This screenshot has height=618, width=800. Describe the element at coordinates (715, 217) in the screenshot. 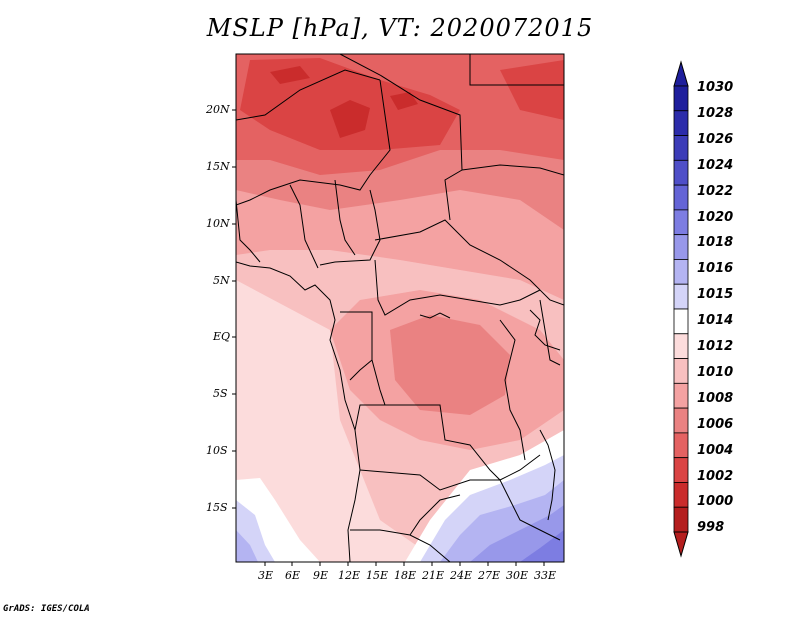

I see `colorbar-label: 1020` at that location.